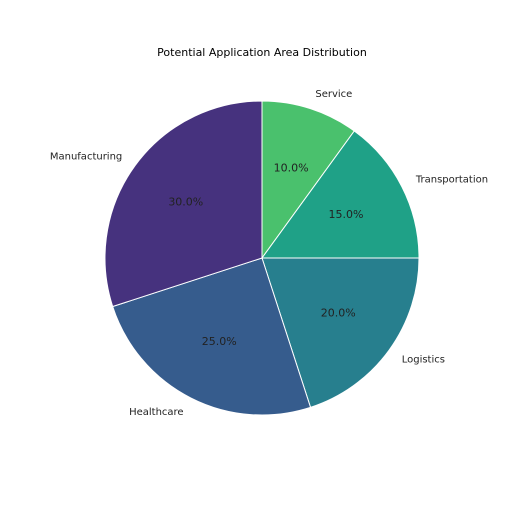  What do you see at coordinates (262, 52) in the screenshot?
I see `chart-title: Potential Application Area Distribution` at bounding box center [262, 52].